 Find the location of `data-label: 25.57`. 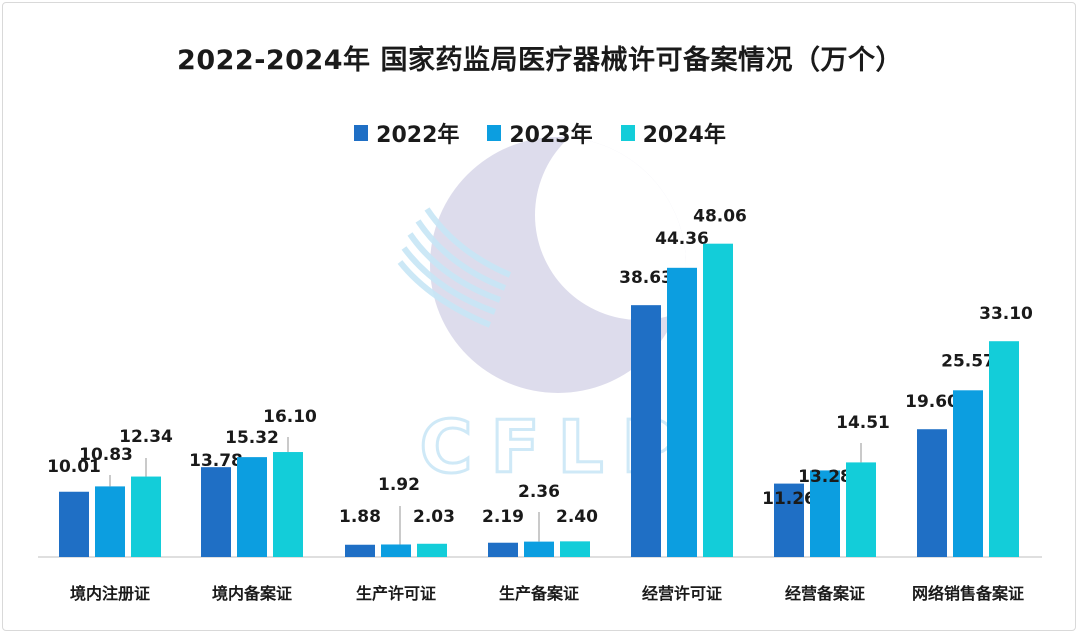

data-label: 25.57 is located at coordinates (968, 361).